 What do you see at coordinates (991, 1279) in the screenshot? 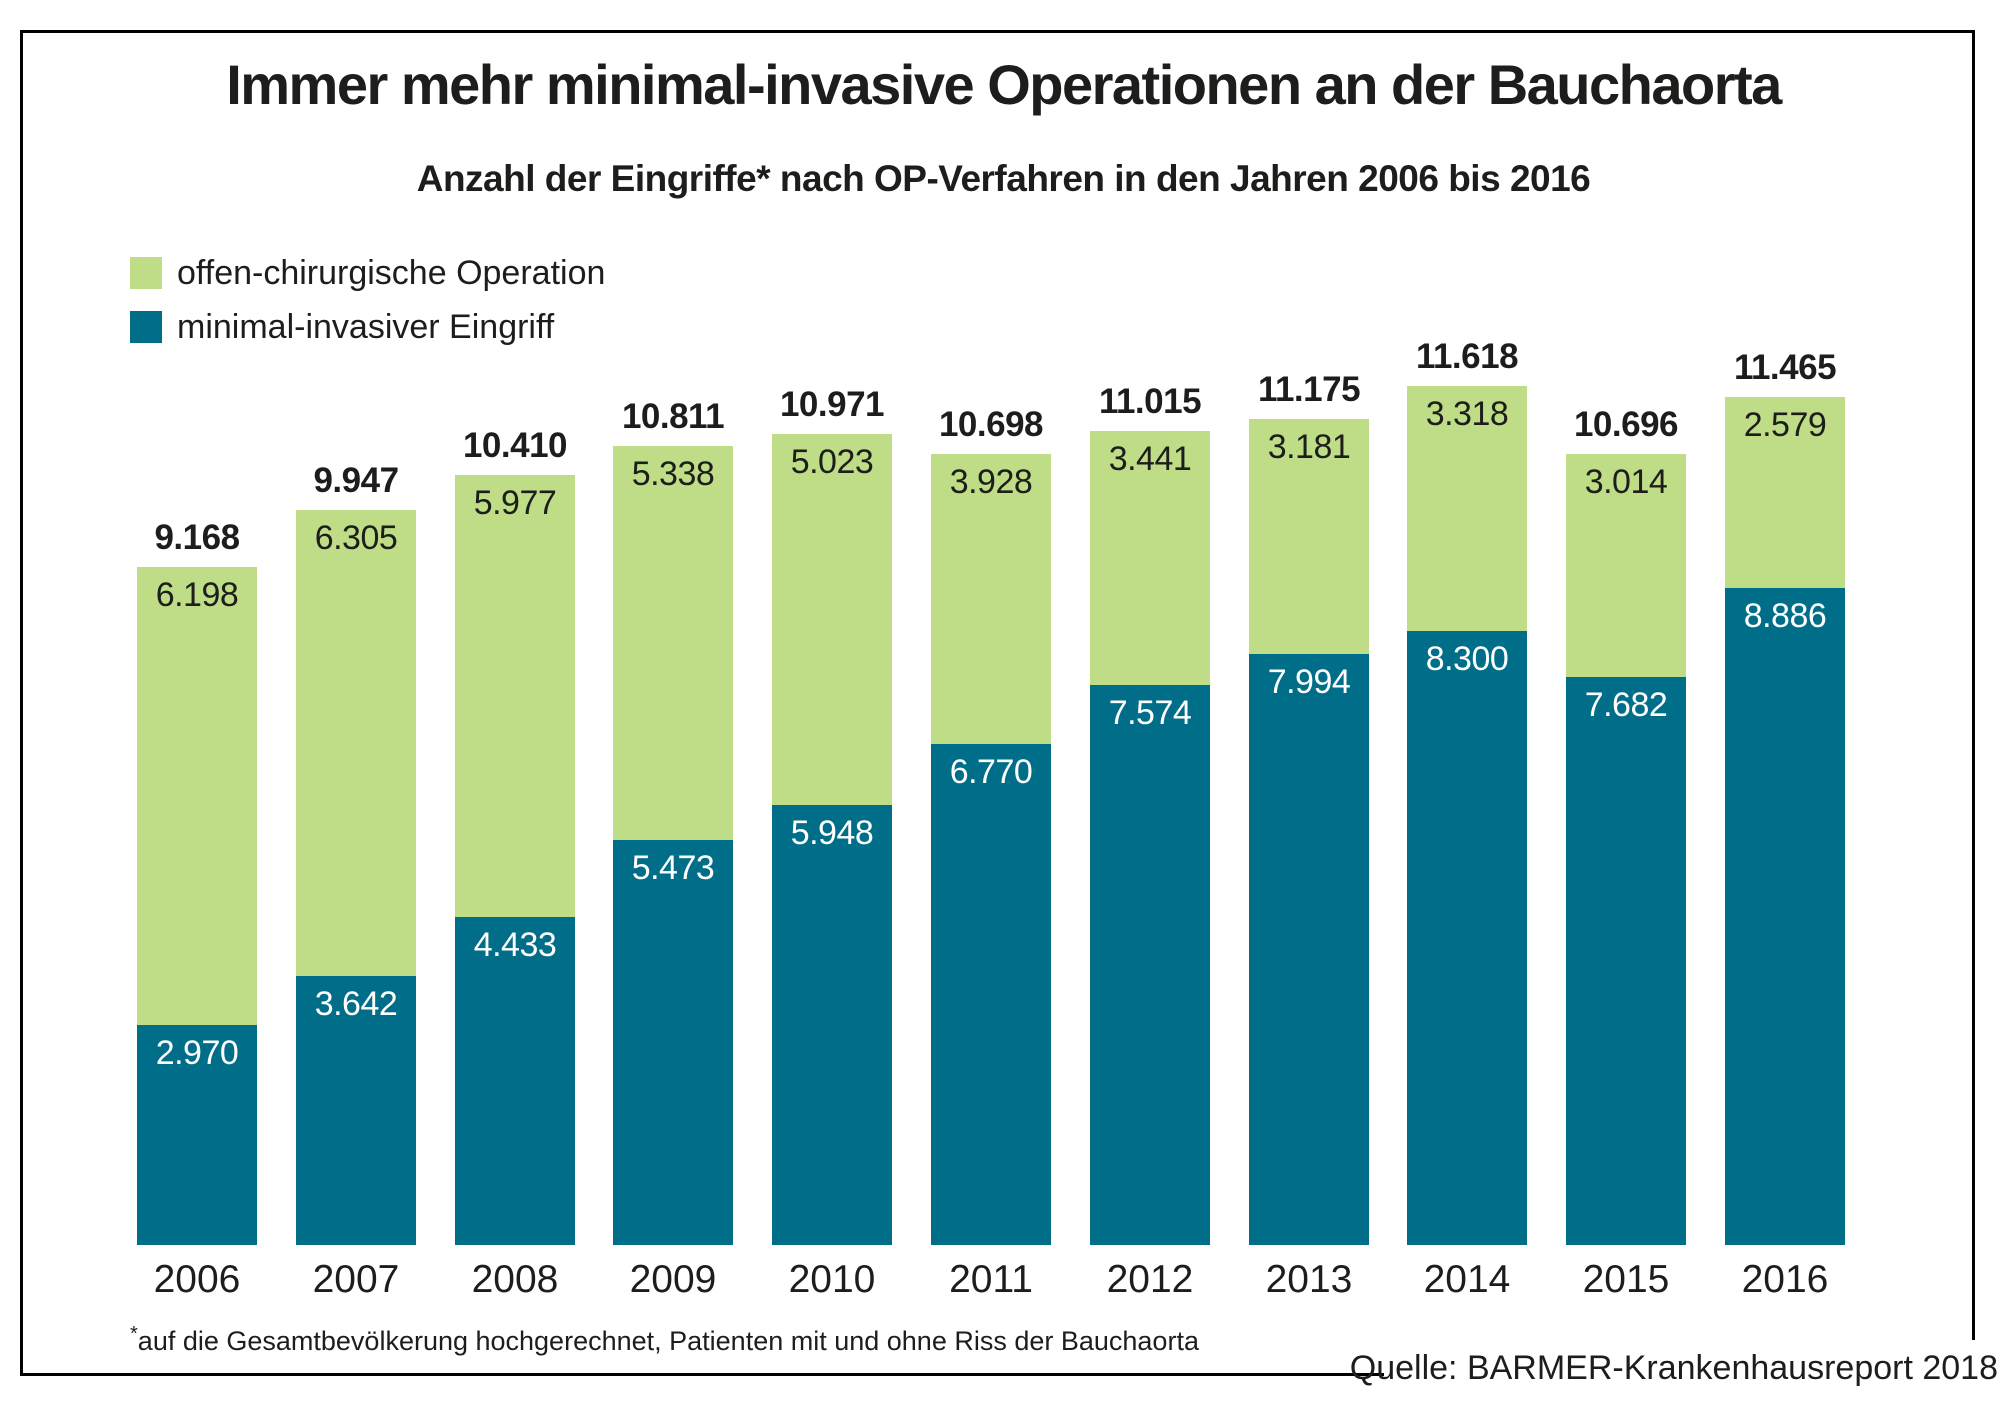
I see `year-label: 2011` at bounding box center [991, 1279].